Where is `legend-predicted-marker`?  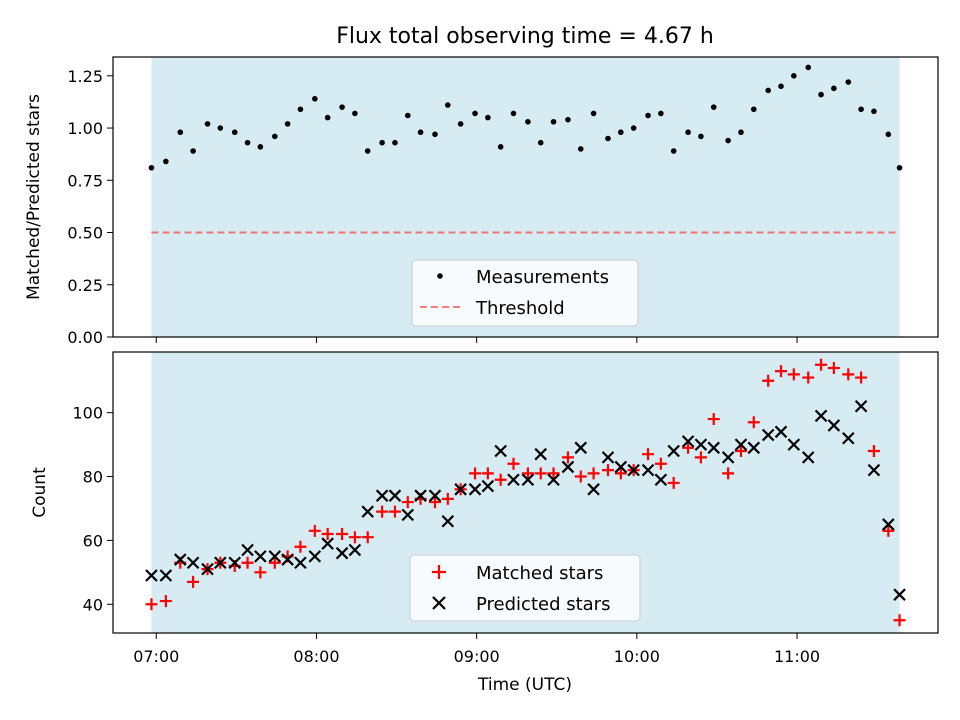
legend-predicted-marker is located at coordinates (439, 603).